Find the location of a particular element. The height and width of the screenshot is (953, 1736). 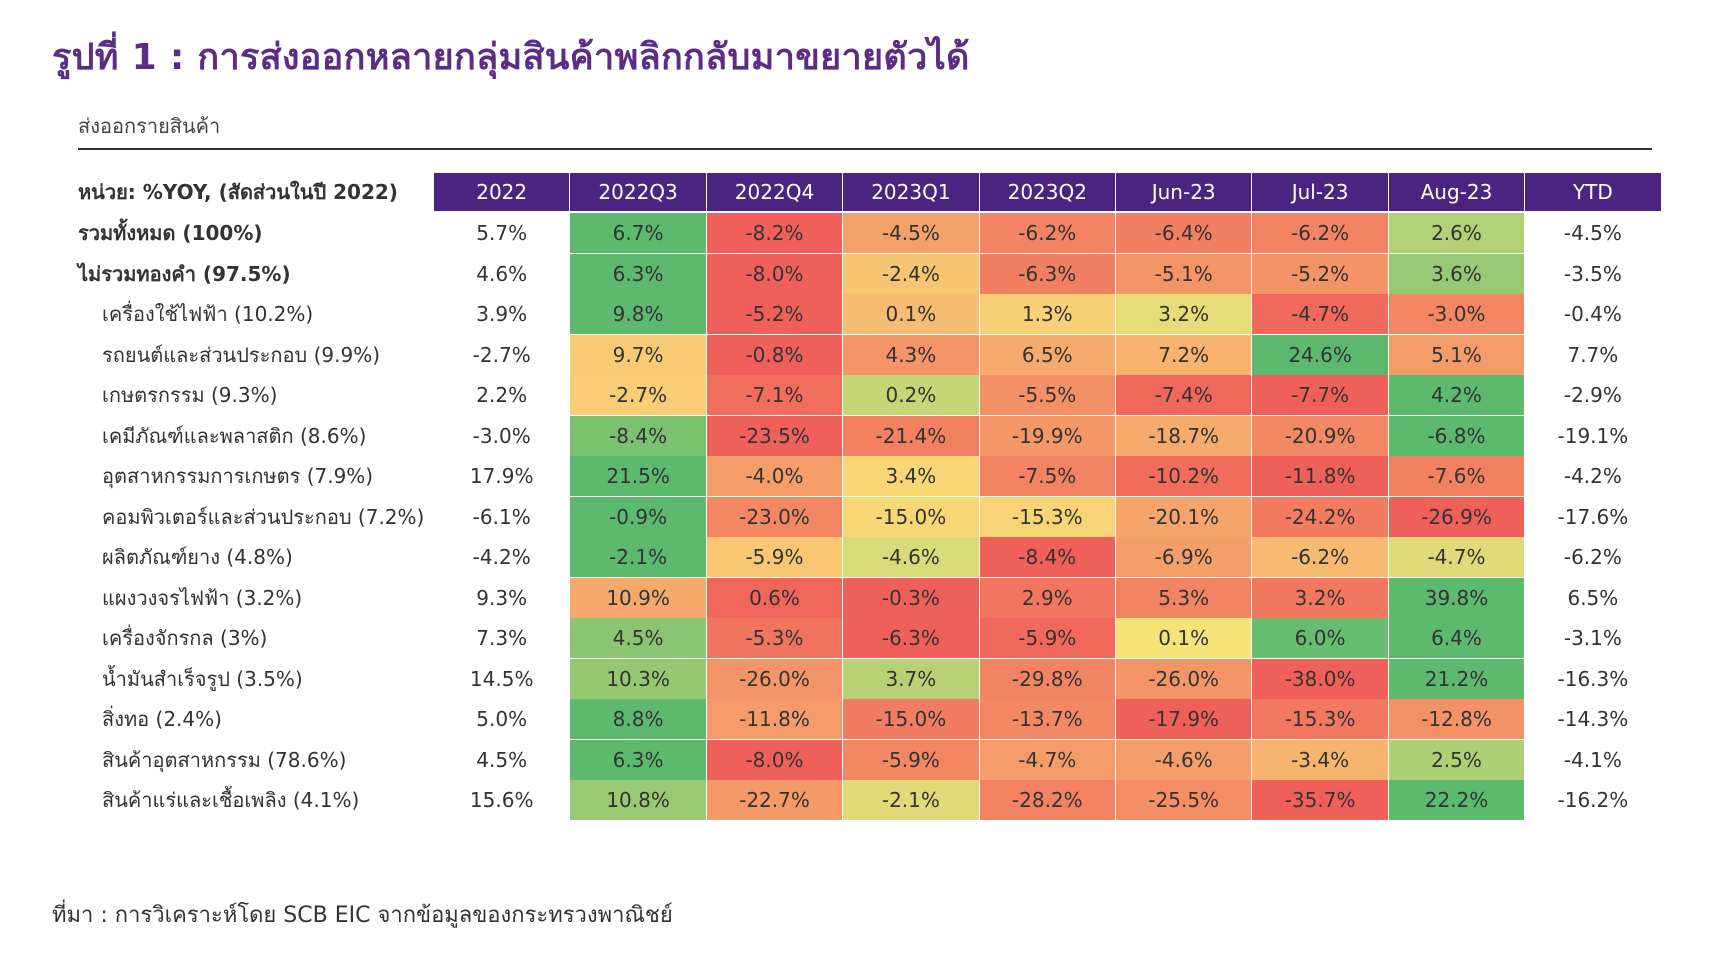

row-label: เครื่องใช้ไฟฟ้า (10.2%) is located at coordinates (208, 314).